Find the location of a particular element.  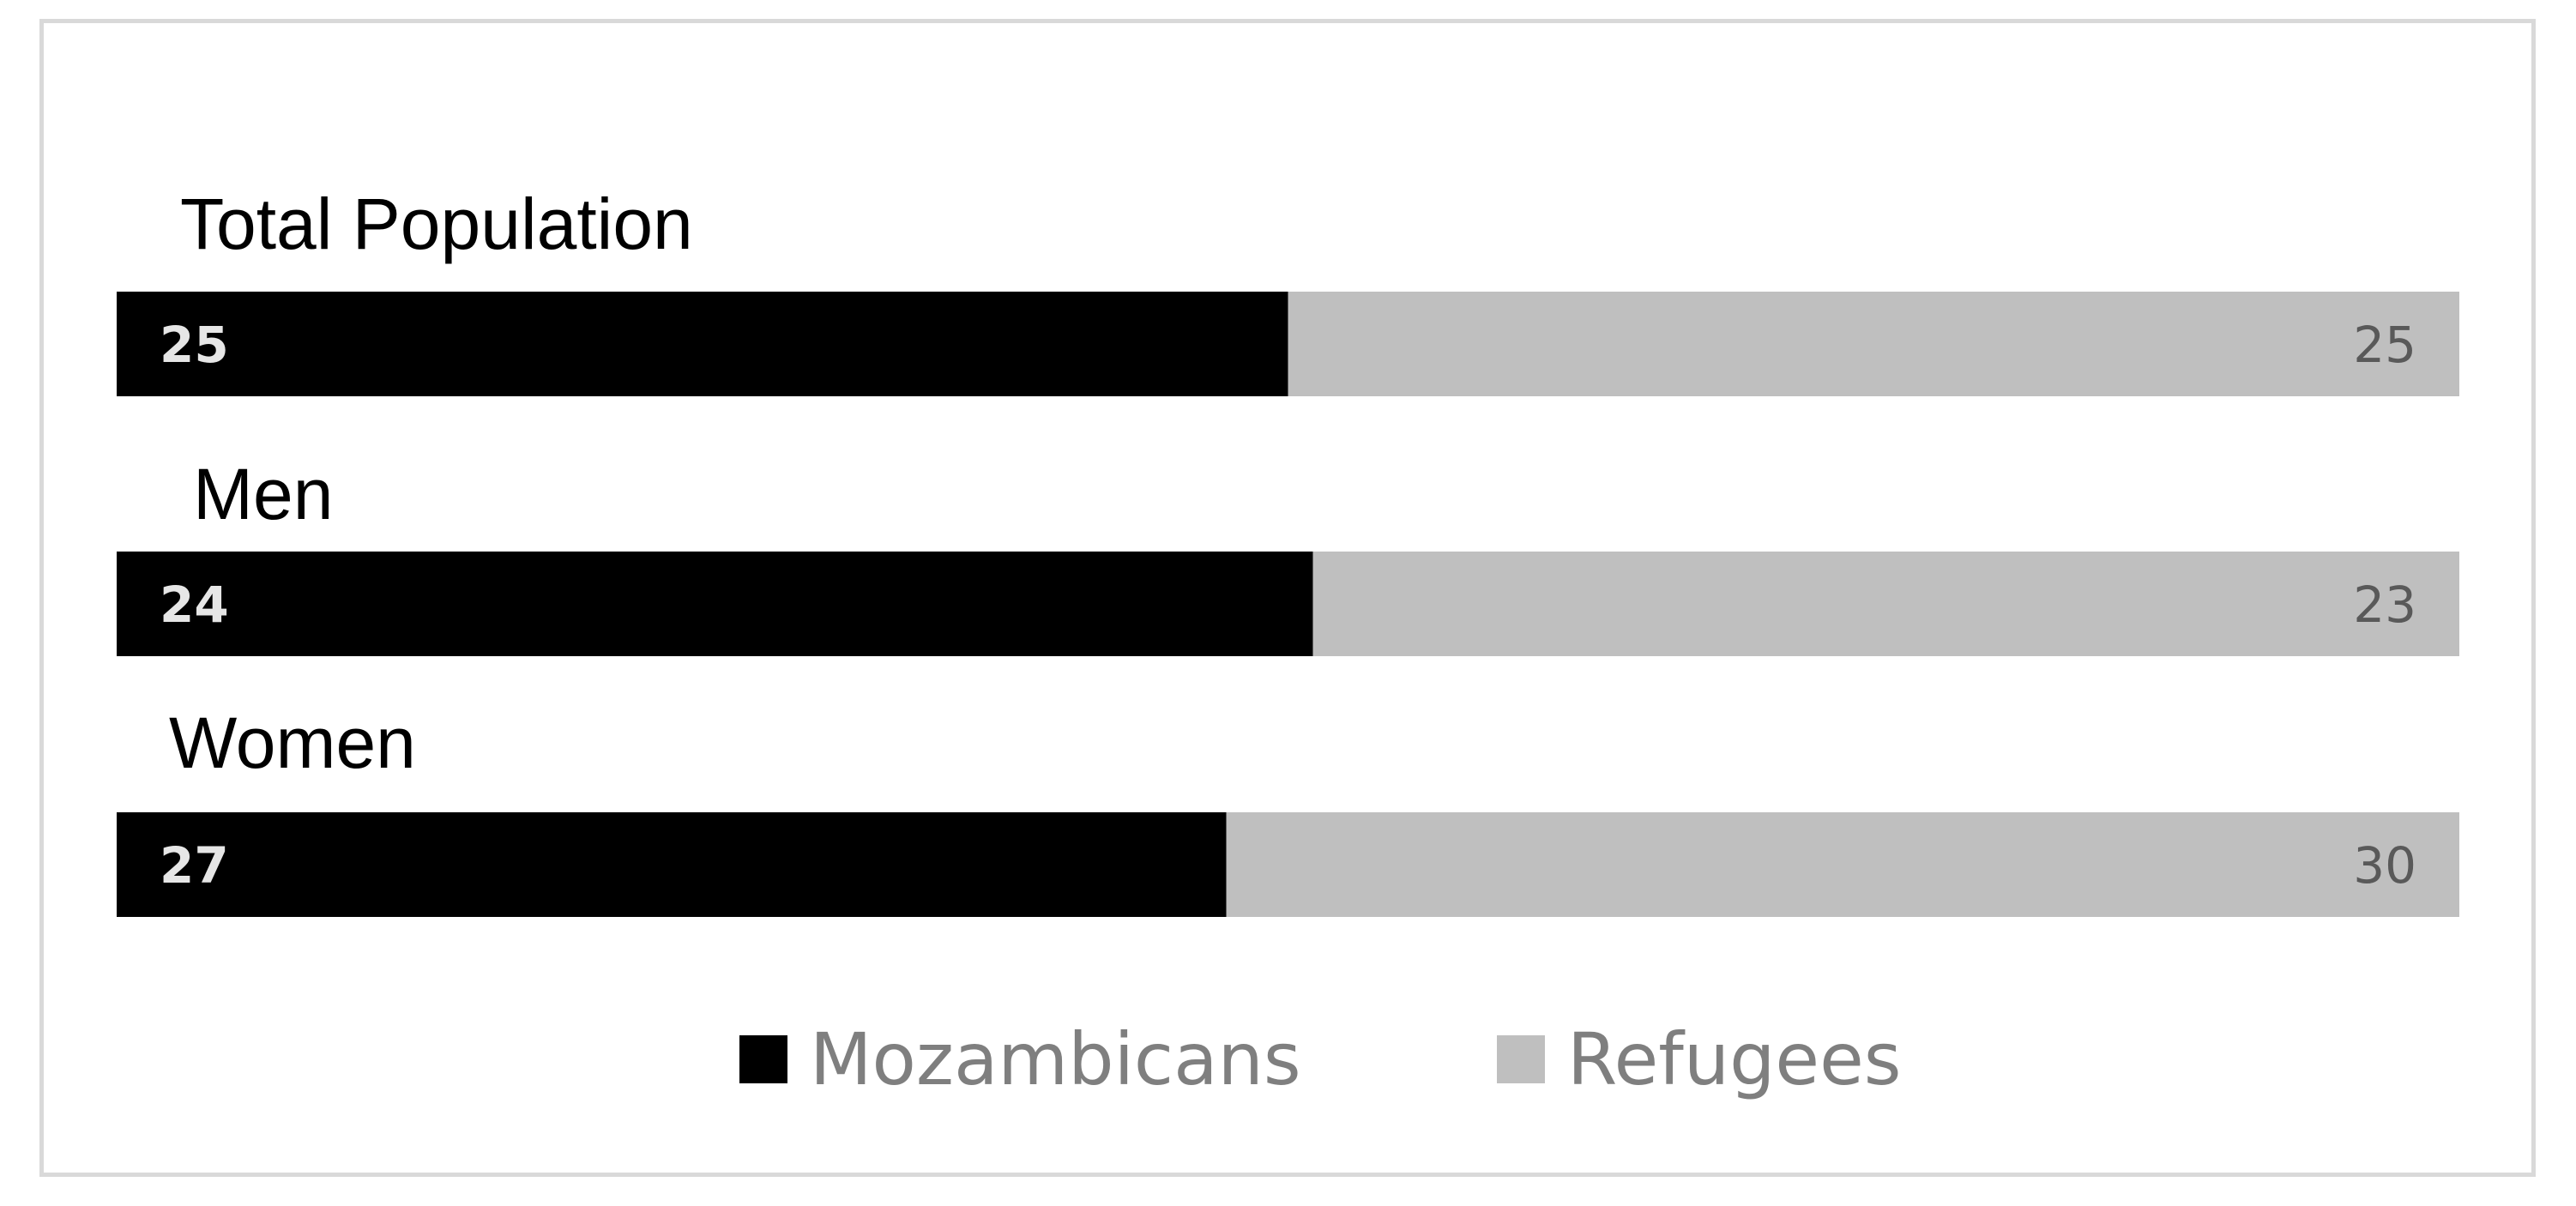

category-label-women: Women is located at coordinates (292, 742).